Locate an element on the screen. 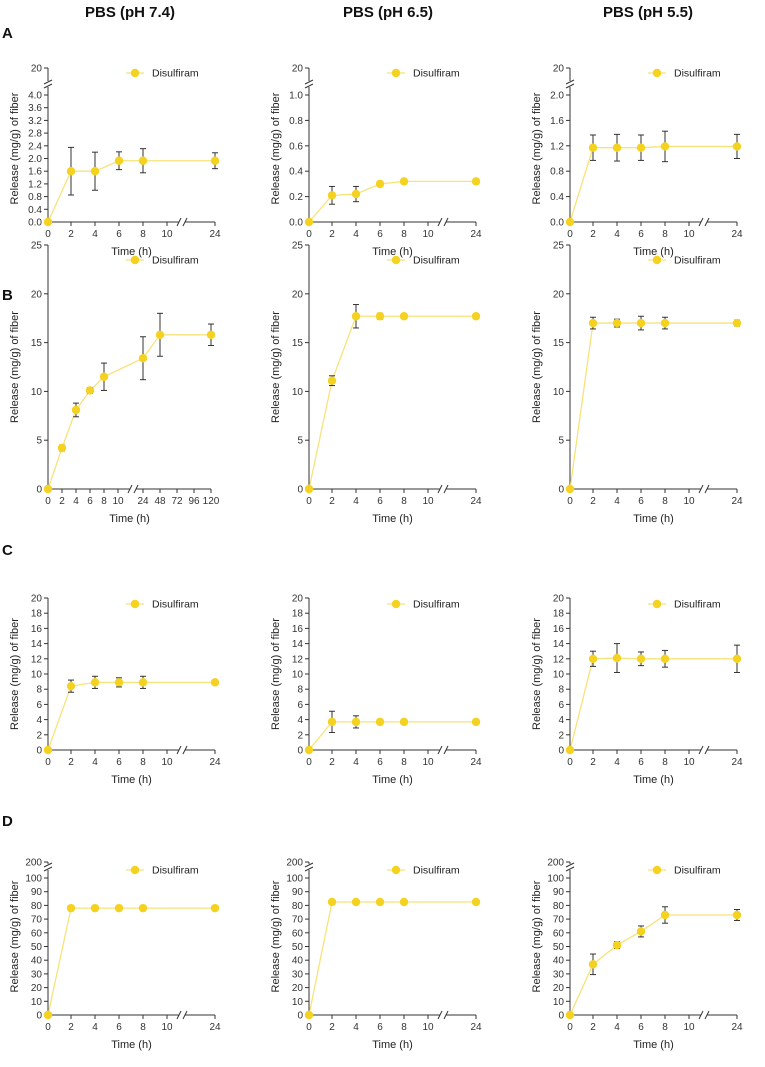 This screenshot has height=1067, width=765. y-tick-label: 2.0 is located at coordinates (35, 159).